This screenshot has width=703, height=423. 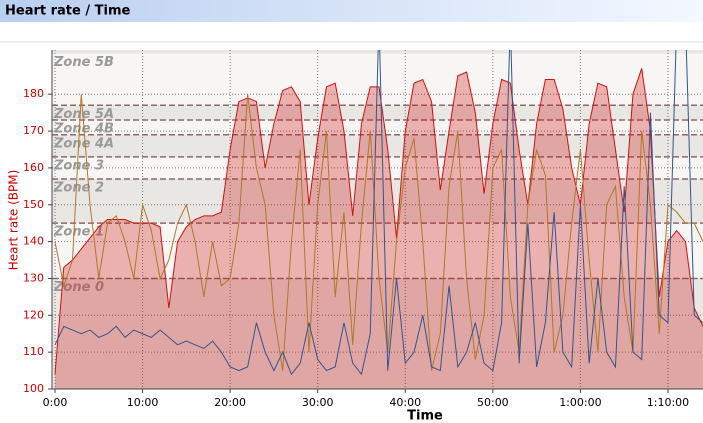 I want to click on x-tick-label: 0:00, so click(x=55, y=402).